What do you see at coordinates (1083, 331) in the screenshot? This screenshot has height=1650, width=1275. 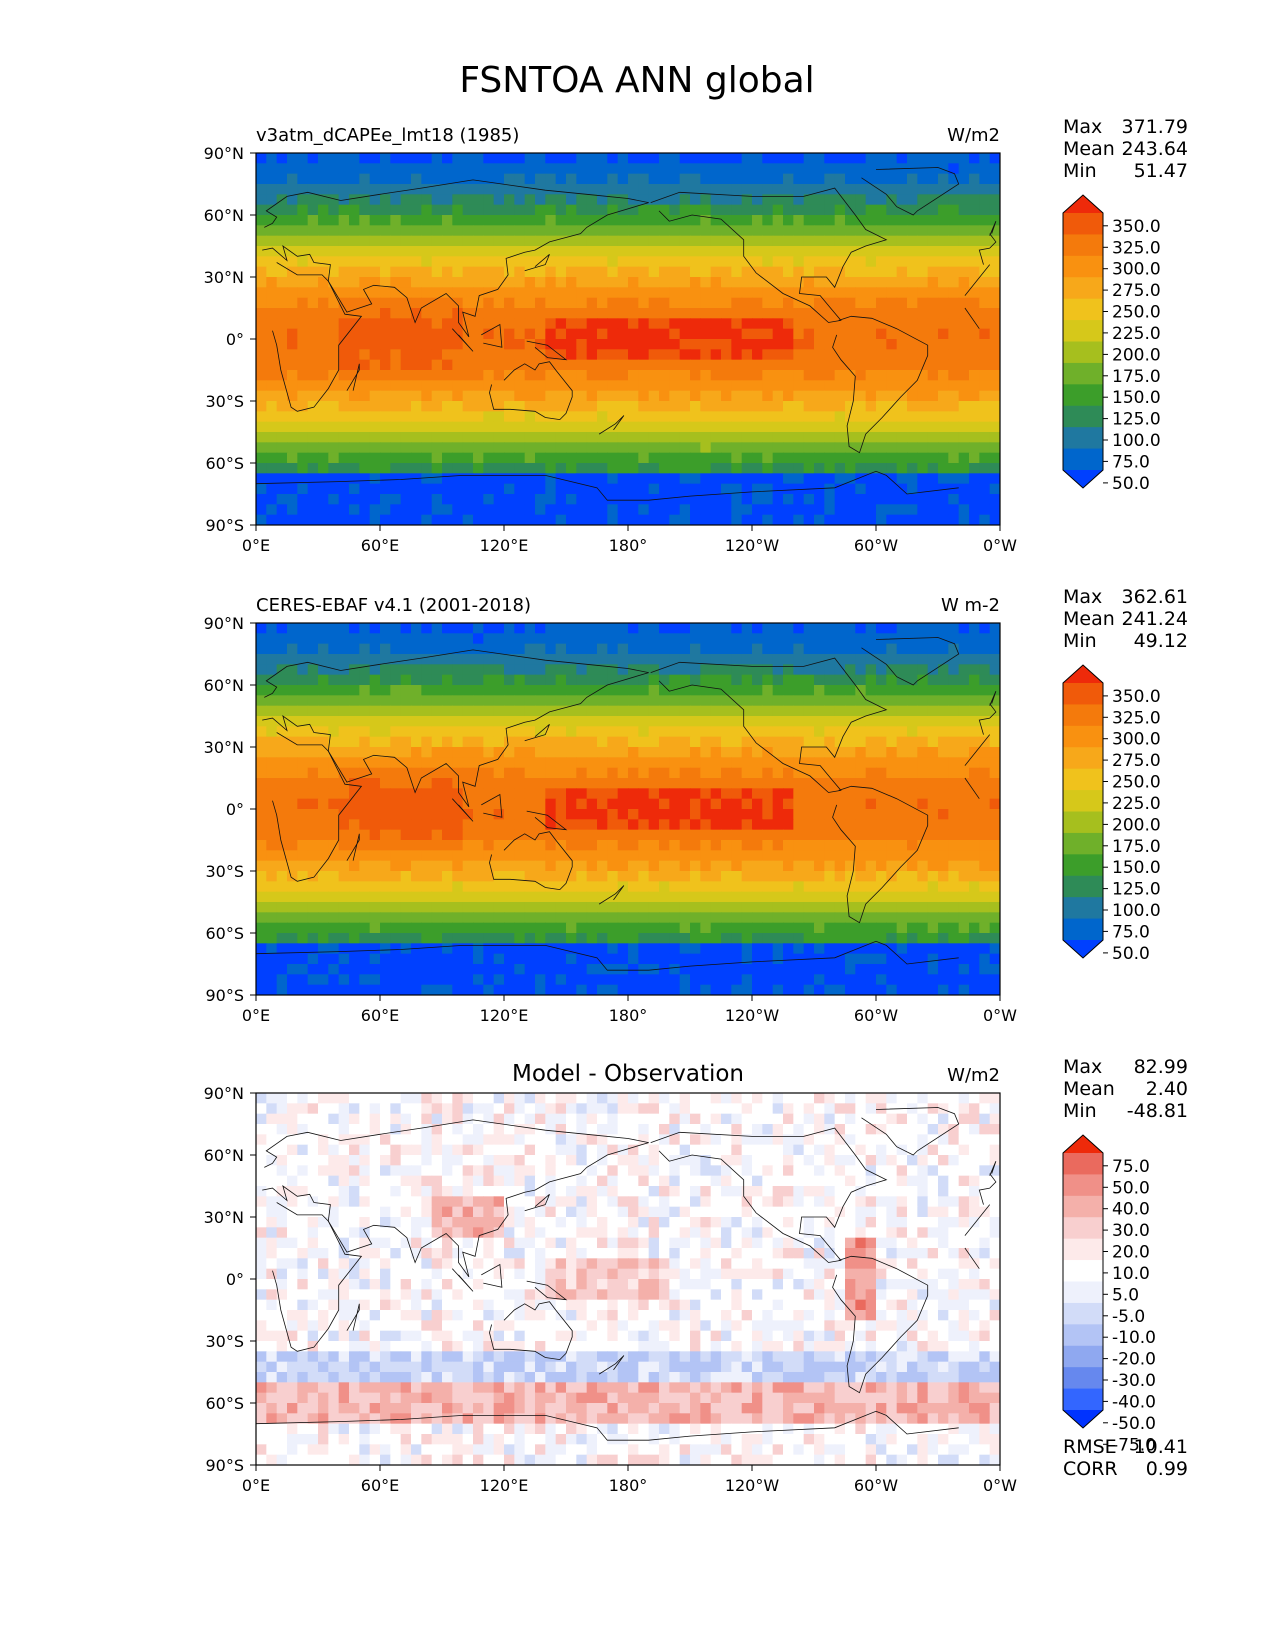 I see `colorbar-segment` at bounding box center [1083, 331].